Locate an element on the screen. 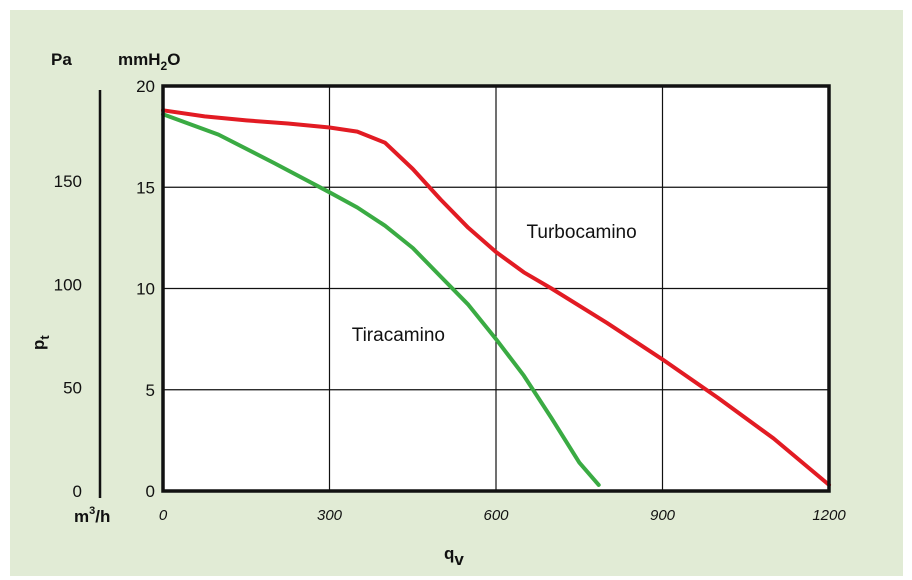 This screenshot has height=580, width=912. mmh2o-unit-label: mmH2O is located at coordinates (149, 61).